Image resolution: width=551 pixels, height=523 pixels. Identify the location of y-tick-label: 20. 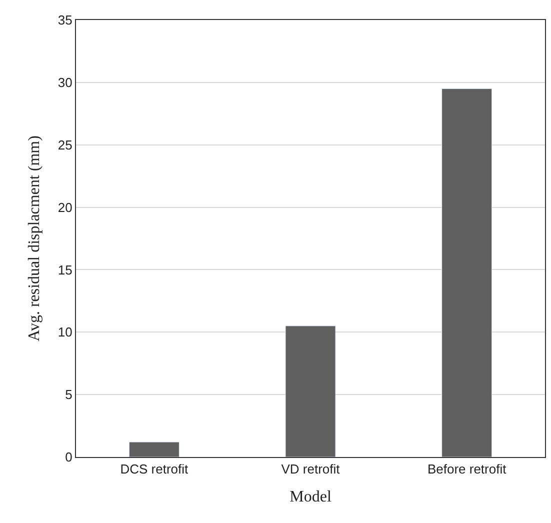
(65, 207).